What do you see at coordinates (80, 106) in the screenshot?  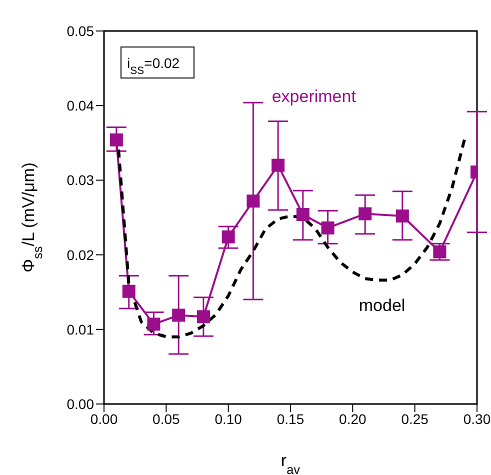 I see `y-tick-label: 0.04` at bounding box center [80, 106].